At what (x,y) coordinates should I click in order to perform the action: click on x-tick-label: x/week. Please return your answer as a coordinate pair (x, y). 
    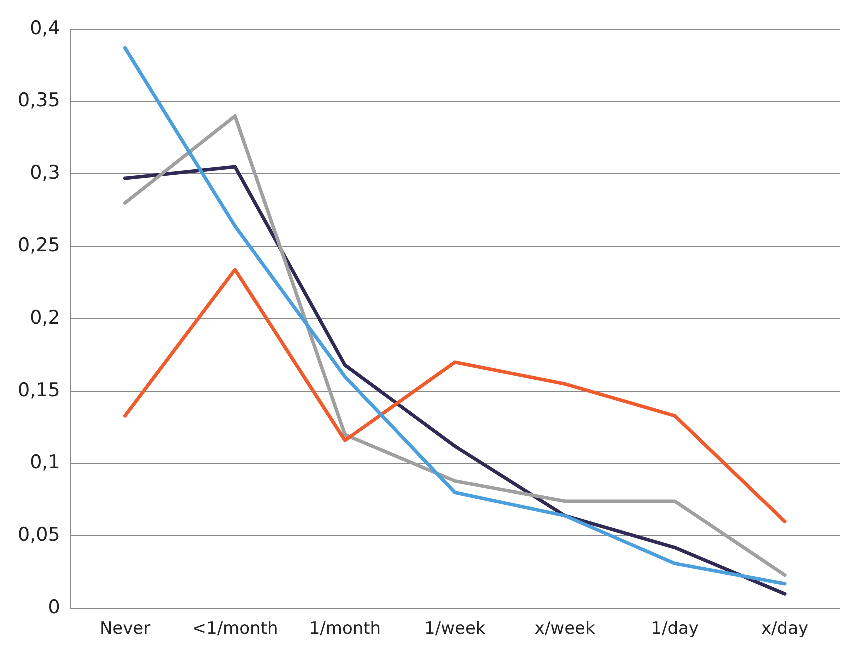
    Looking at the image, I should click on (565, 629).